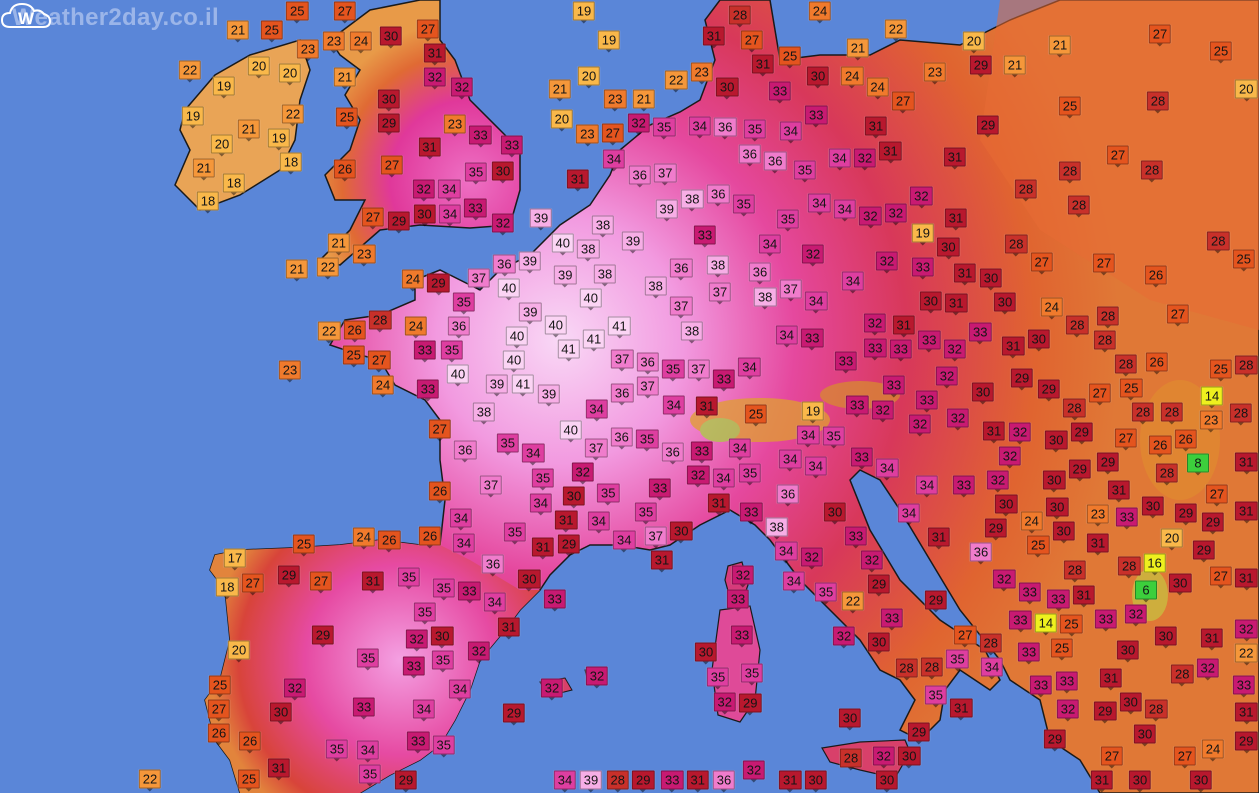 The width and height of the screenshot is (1259, 793). What do you see at coordinates (562, 244) in the screenshot?
I see `temperature-label: 40` at bounding box center [562, 244].